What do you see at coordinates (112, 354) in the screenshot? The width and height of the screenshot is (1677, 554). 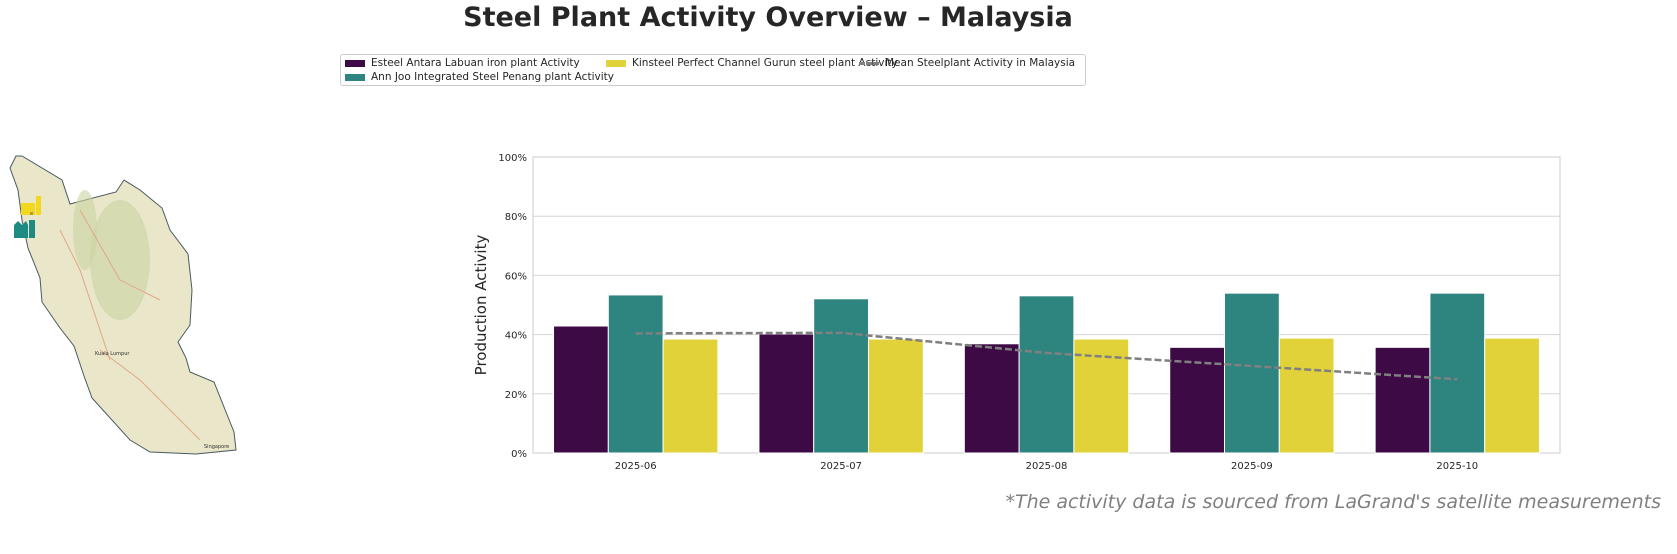 I see `map-label-kuala-lumpur: Kuala Lumpur` at bounding box center [112, 354].